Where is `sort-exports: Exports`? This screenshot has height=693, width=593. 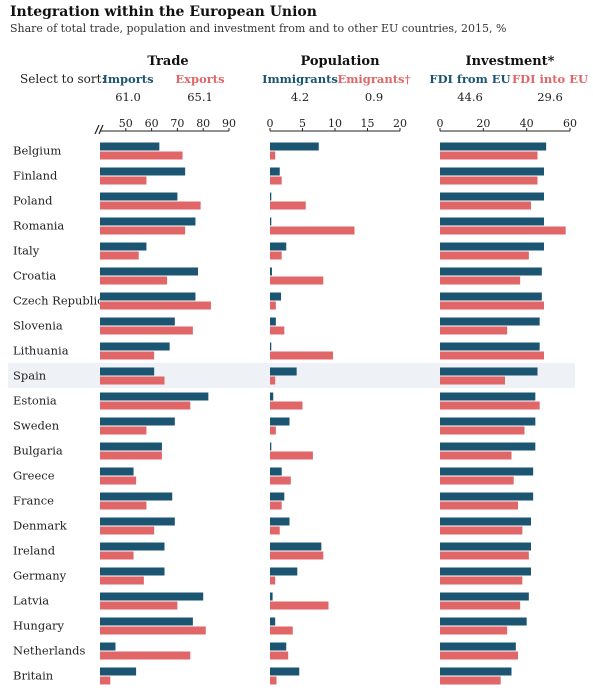
sort-exports: Exports is located at coordinates (199, 79).